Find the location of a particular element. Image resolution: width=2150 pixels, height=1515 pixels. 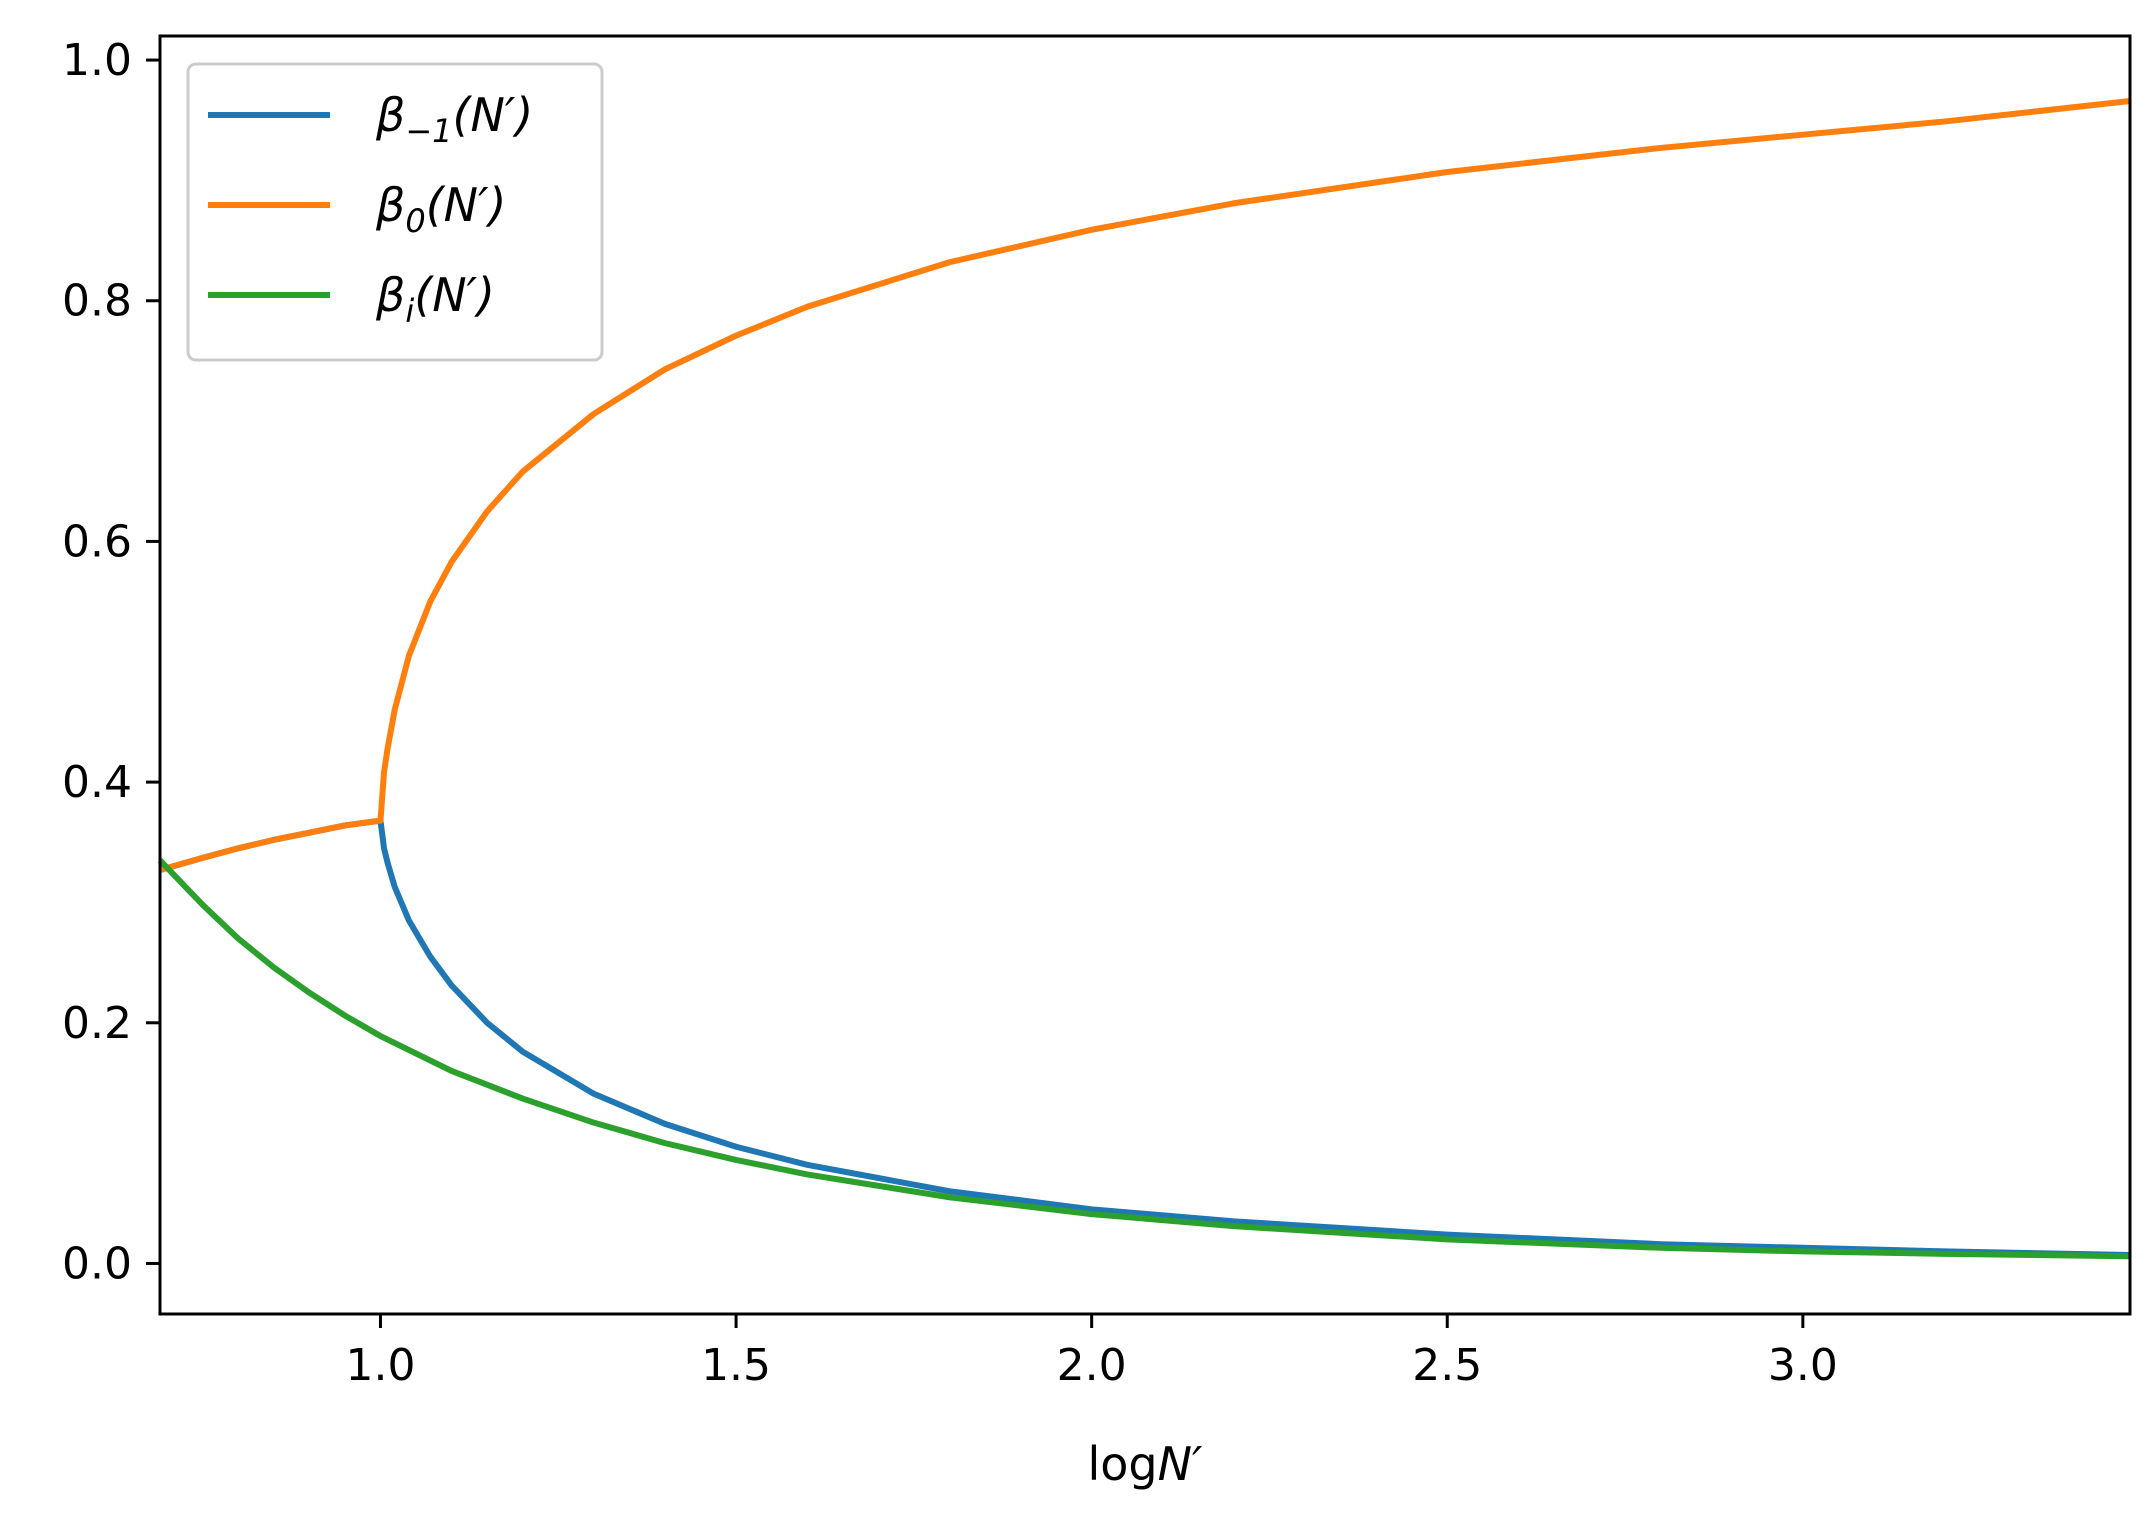

x-axis-title: logN′ is located at coordinates (1146, 1464).